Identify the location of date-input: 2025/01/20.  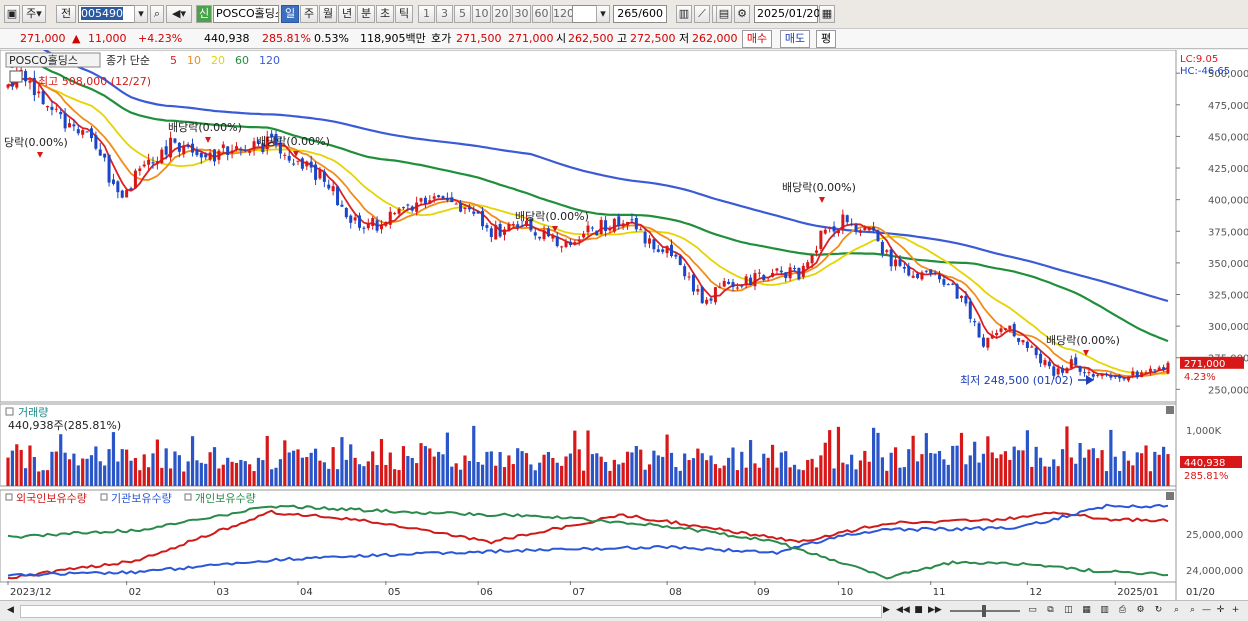
(787, 14).